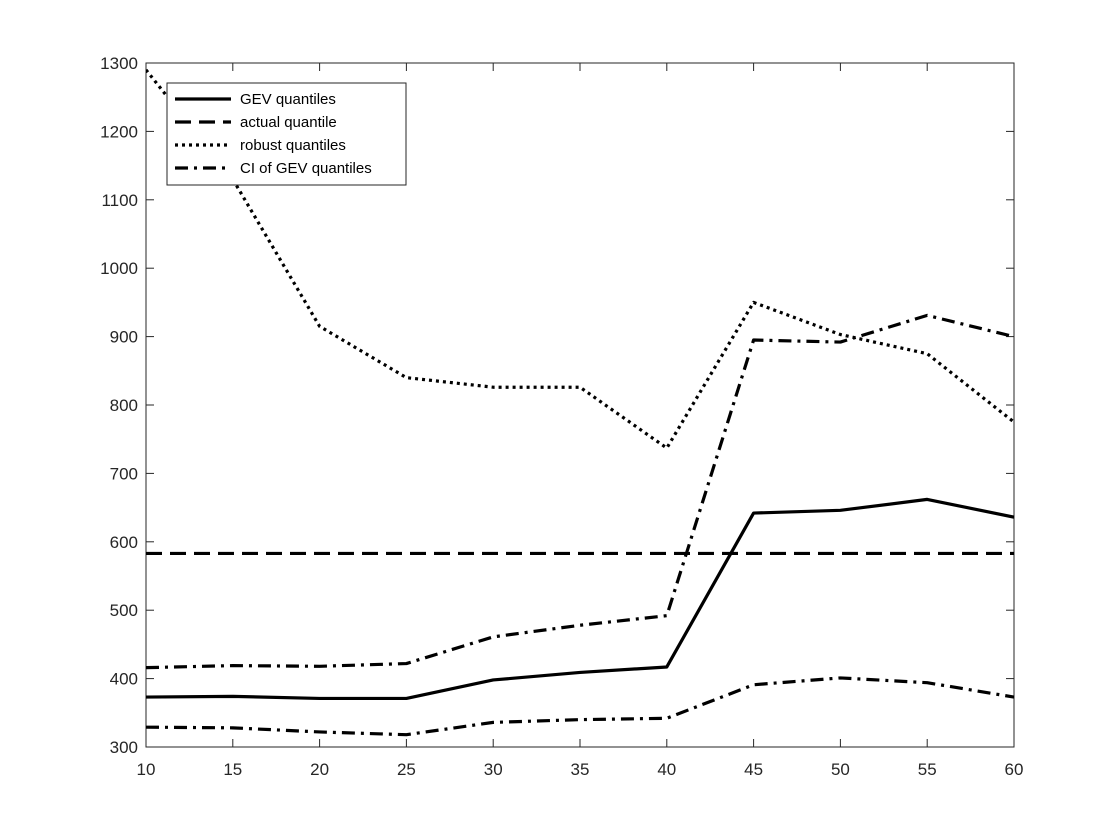 The width and height of the screenshot is (1120, 840). Describe the element at coordinates (124, 337) in the screenshot. I see `y-tick-label: 900` at that location.